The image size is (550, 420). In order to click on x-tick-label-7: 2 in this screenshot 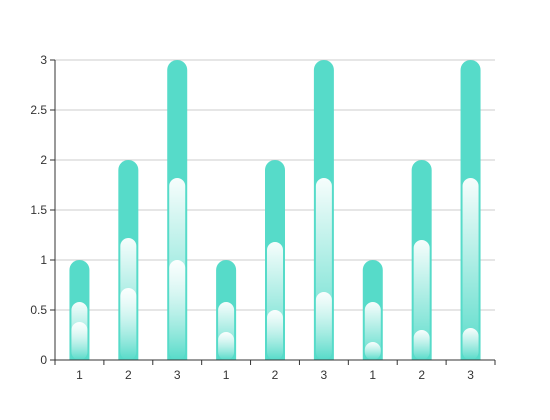, I will do `click(421, 375)`.